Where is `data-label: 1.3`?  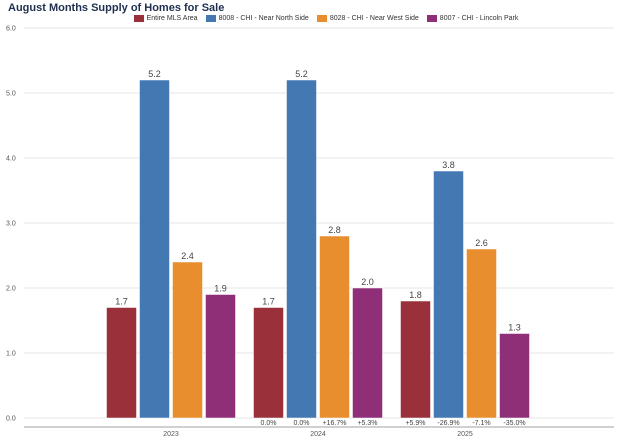 data-label: 1.3 is located at coordinates (514, 328).